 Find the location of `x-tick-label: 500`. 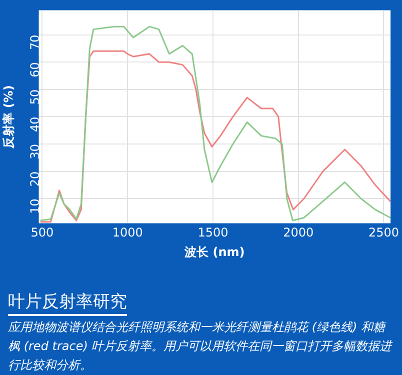

x-tick-label: 500 is located at coordinates (42, 233).